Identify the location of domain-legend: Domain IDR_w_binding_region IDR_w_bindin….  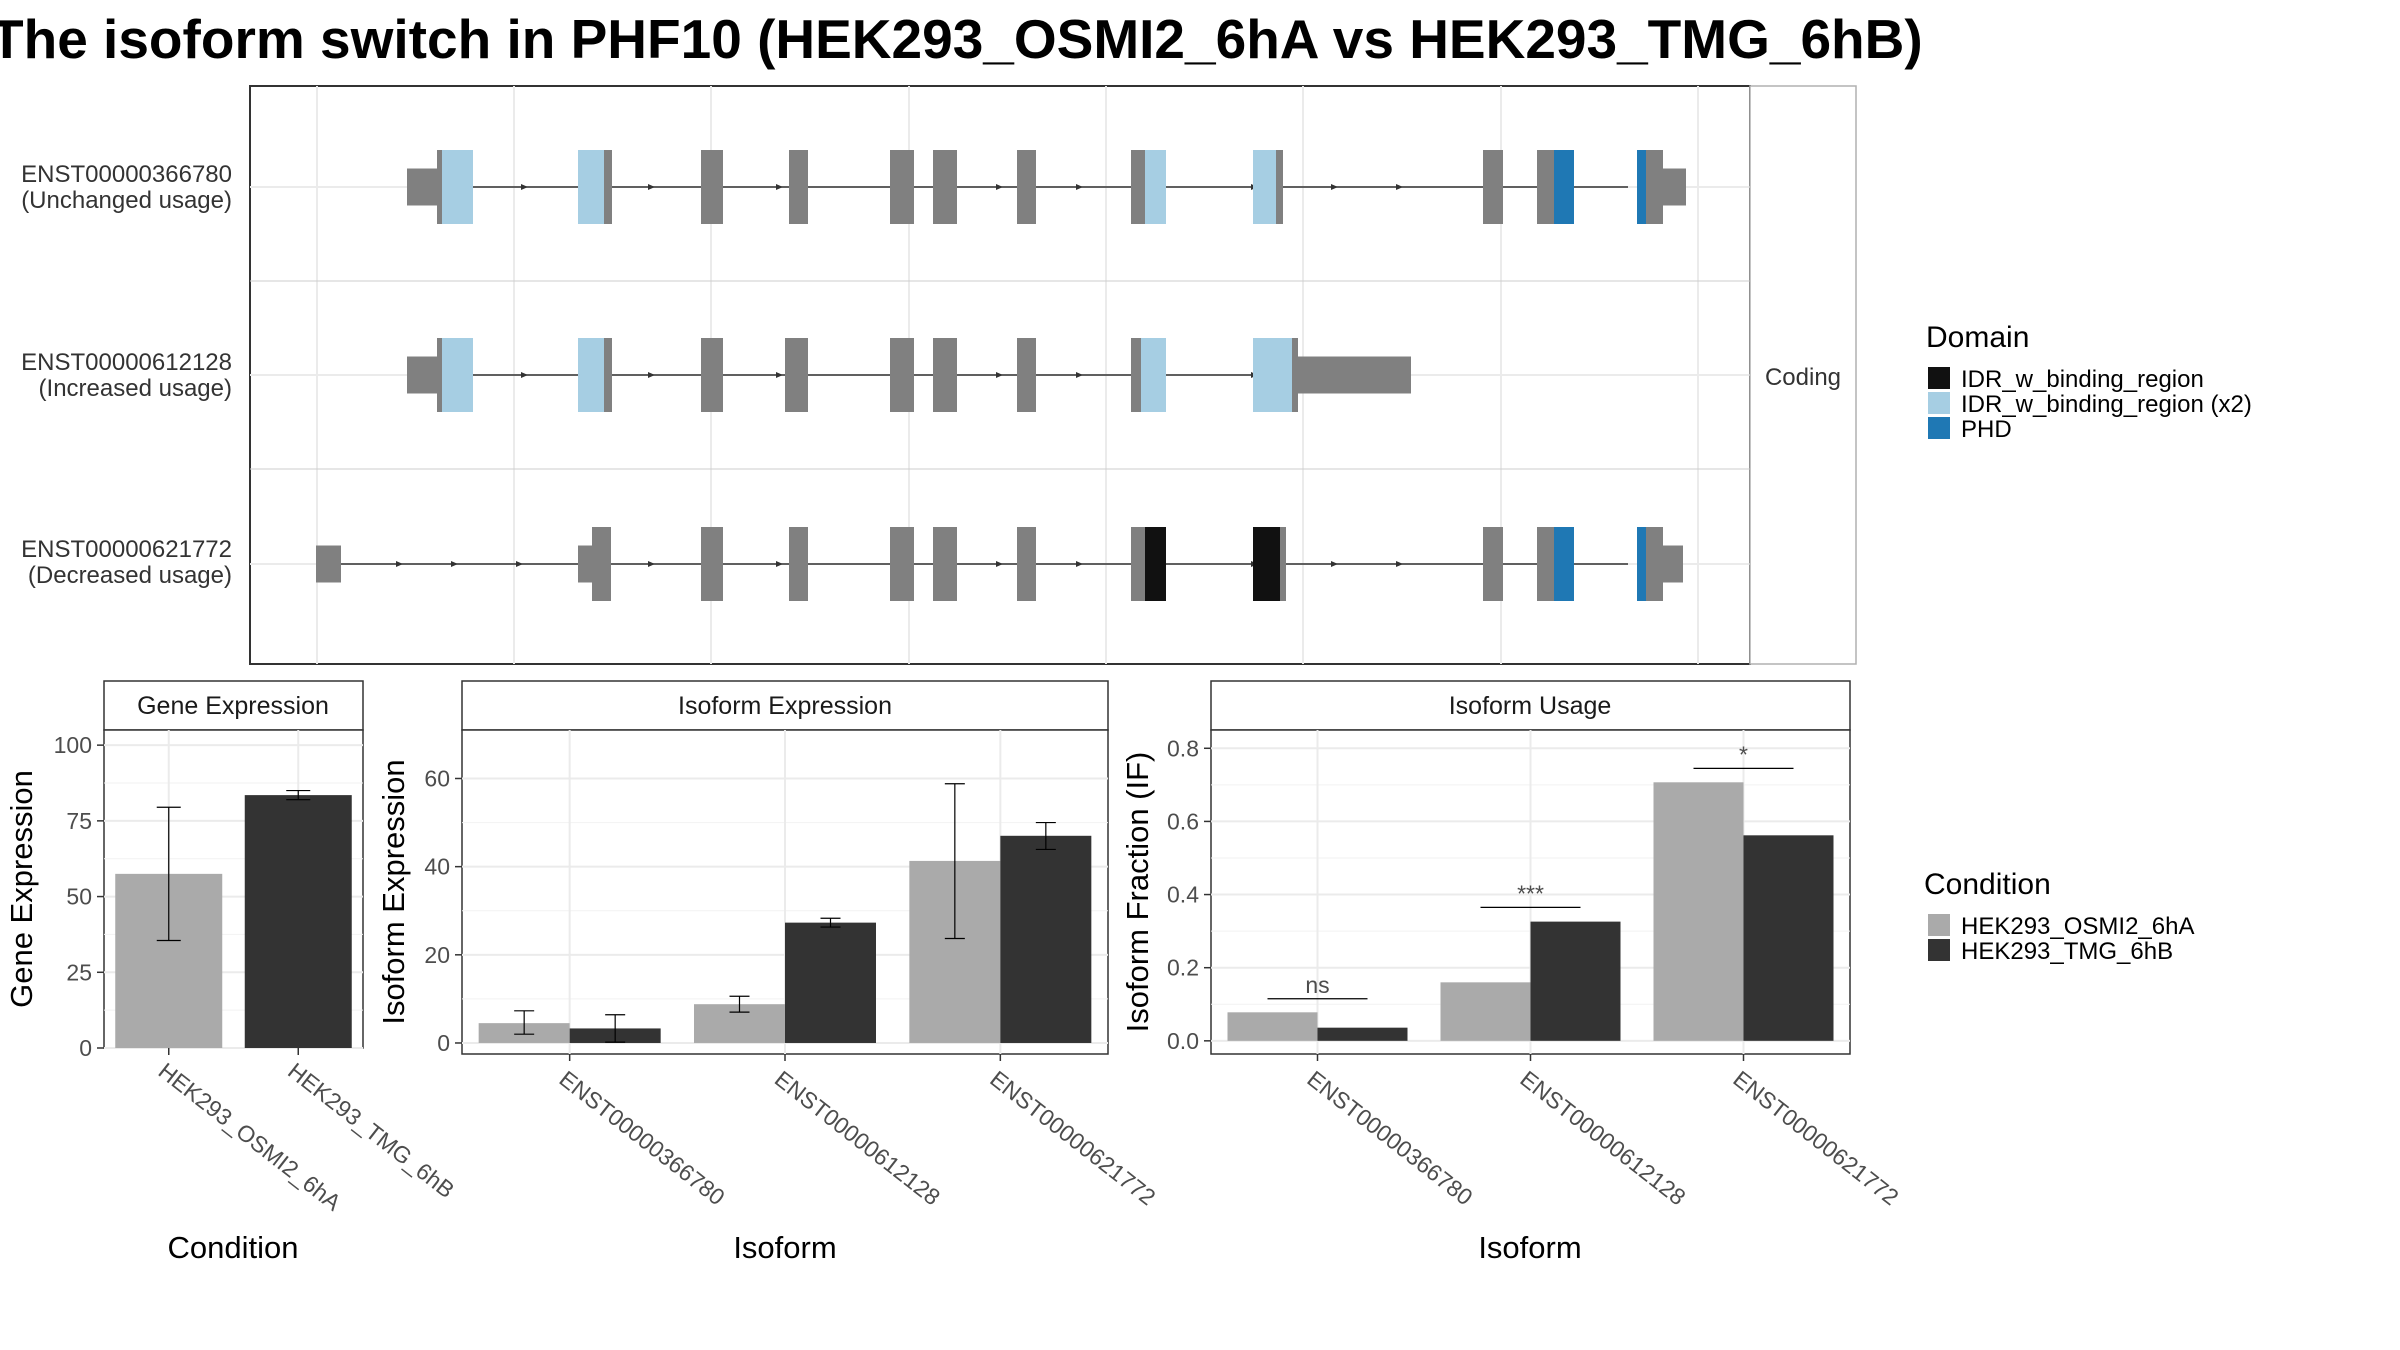
(2089, 382).